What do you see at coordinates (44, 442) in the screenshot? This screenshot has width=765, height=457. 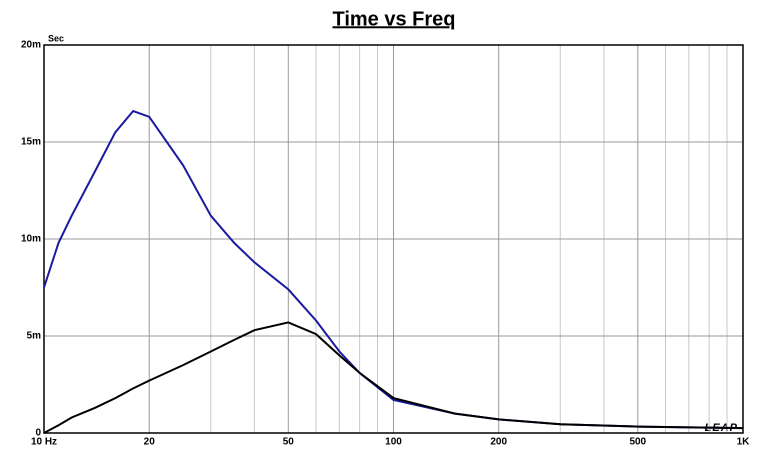 I see `x-tick-label: 10 Hz` at bounding box center [44, 442].